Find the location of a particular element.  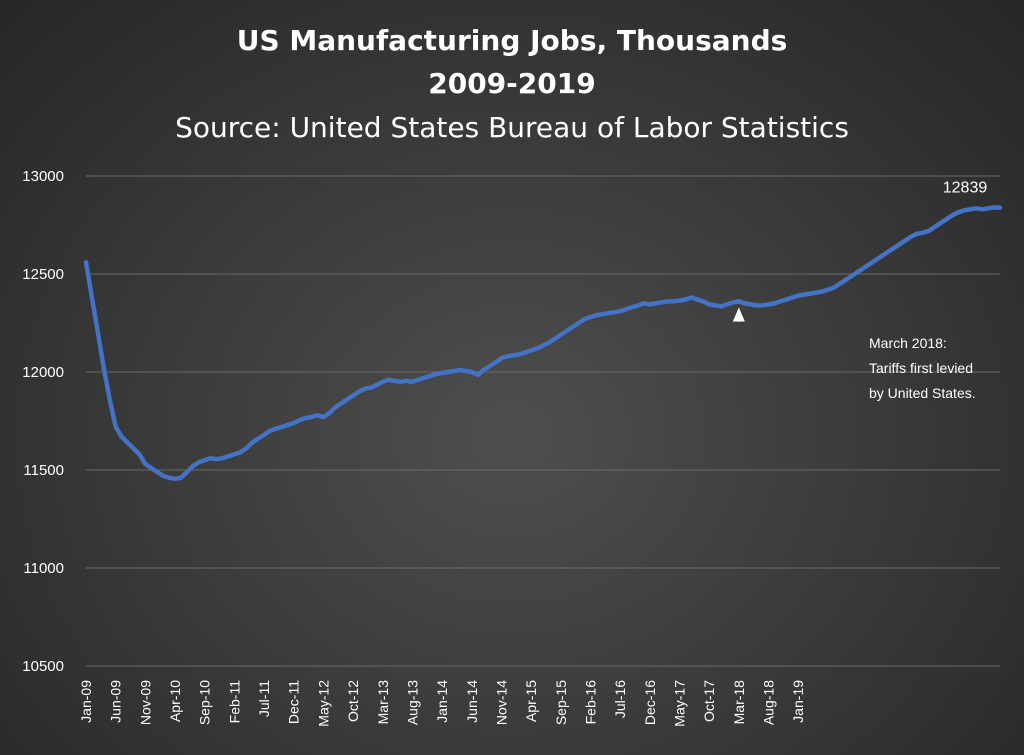

x-tick-label: Nov-09 is located at coordinates (145, 702).